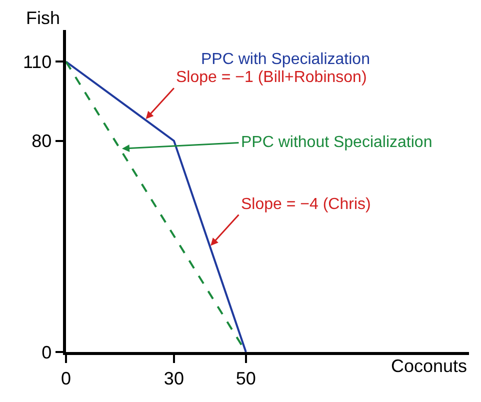  What do you see at coordinates (43, 18) in the screenshot?
I see `y-axis-title: Fish` at bounding box center [43, 18].